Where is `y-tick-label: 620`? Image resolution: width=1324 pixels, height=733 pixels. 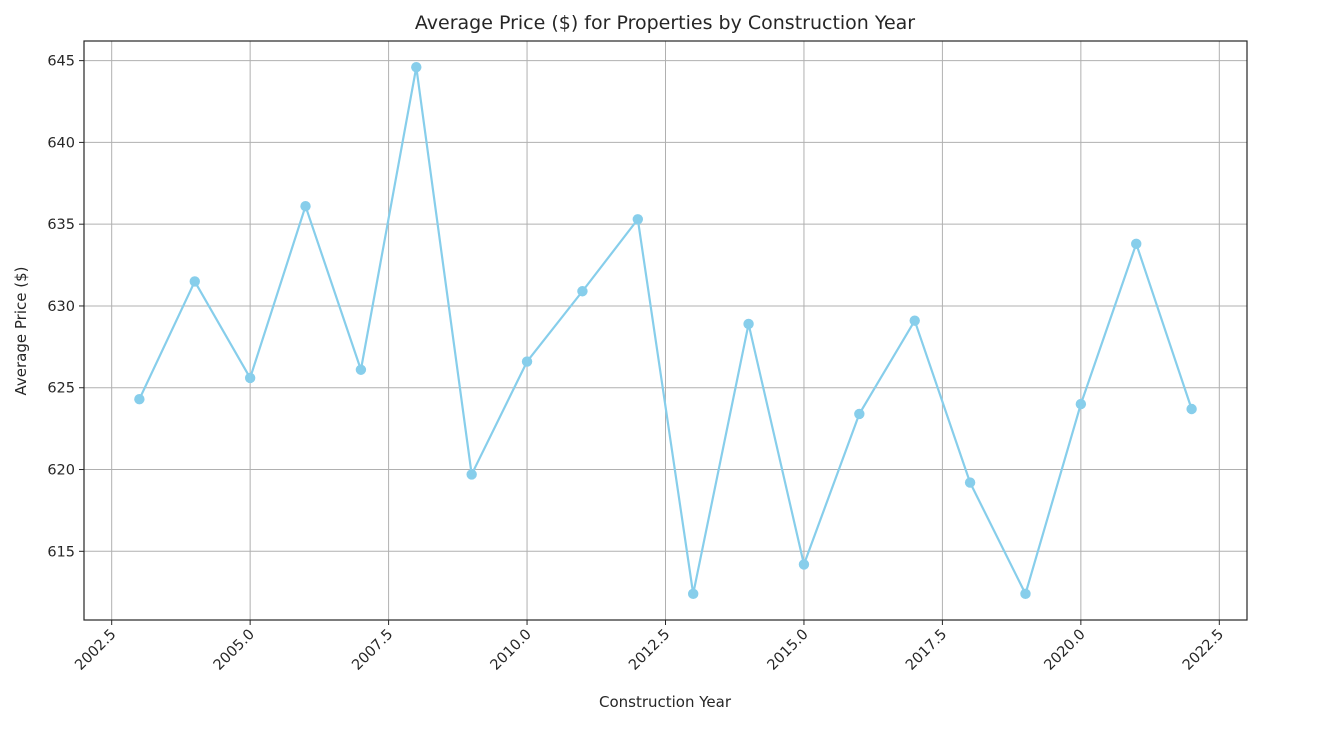
y-tick-label: 620 is located at coordinates (61, 471).